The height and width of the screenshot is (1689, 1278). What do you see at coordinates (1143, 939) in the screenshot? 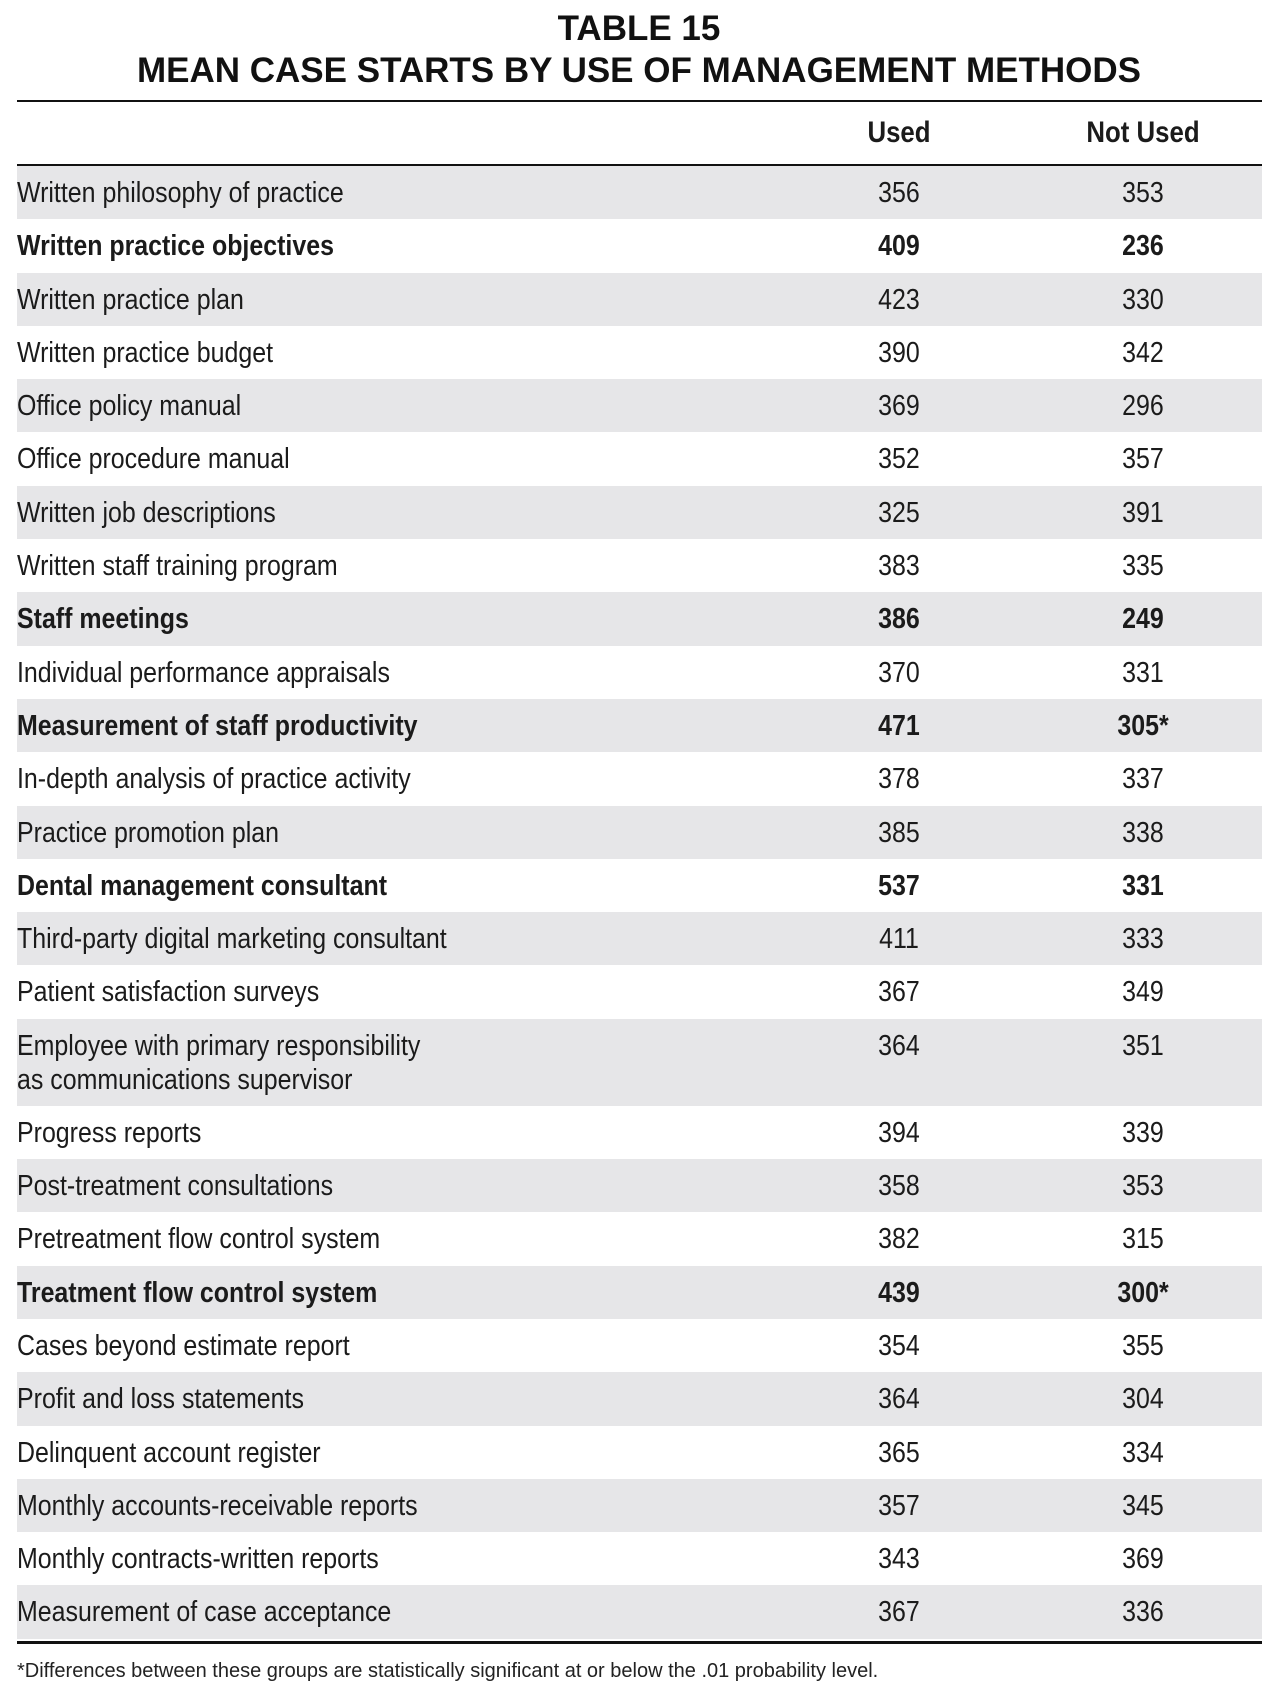
I see `not-used-value: 333` at bounding box center [1143, 939].